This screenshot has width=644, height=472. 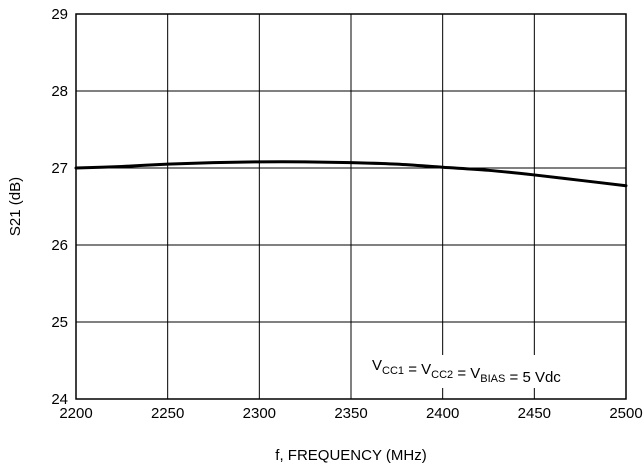 I want to click on x-tick-label: 2250, so click(x=167, y=413).